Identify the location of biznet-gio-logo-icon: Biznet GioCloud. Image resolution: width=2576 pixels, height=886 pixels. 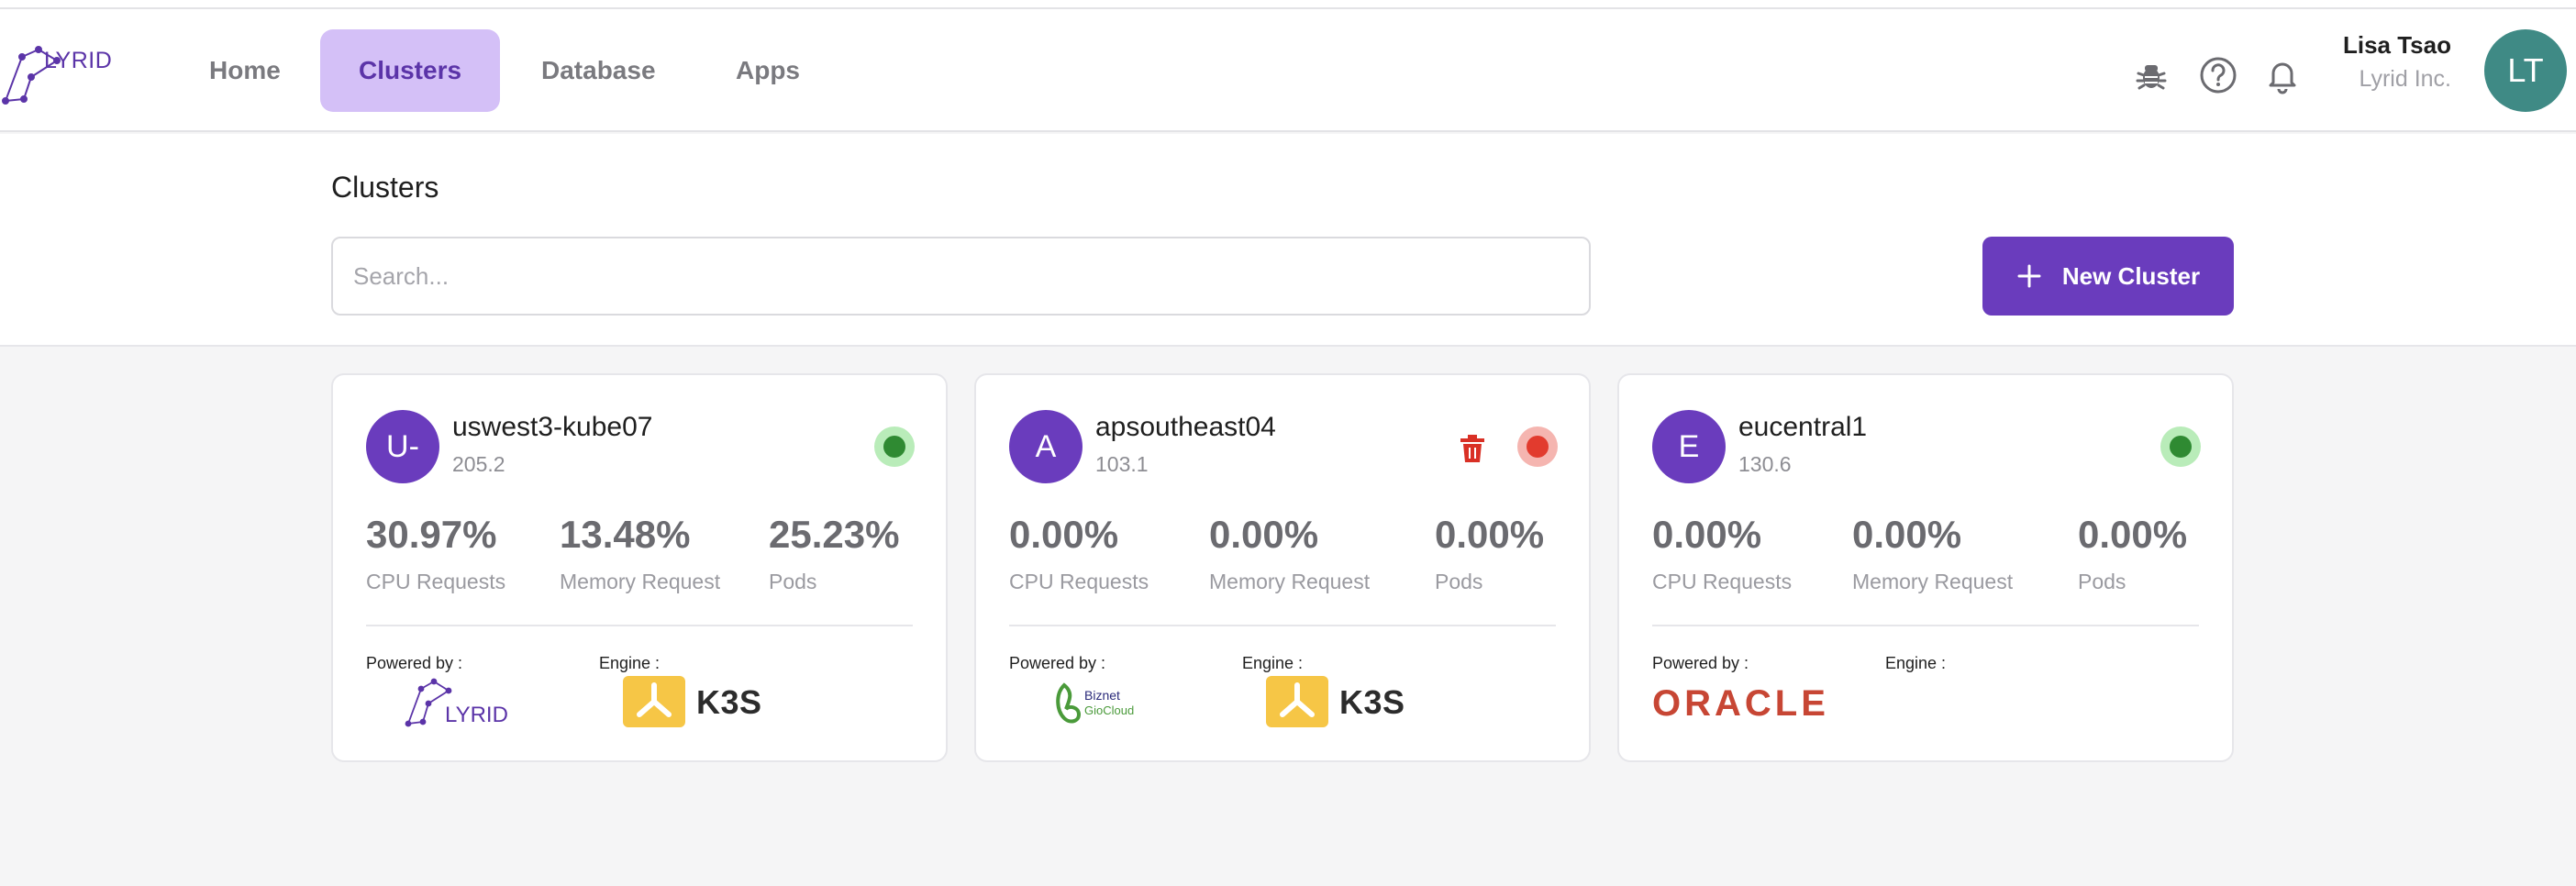
(1095, 703).